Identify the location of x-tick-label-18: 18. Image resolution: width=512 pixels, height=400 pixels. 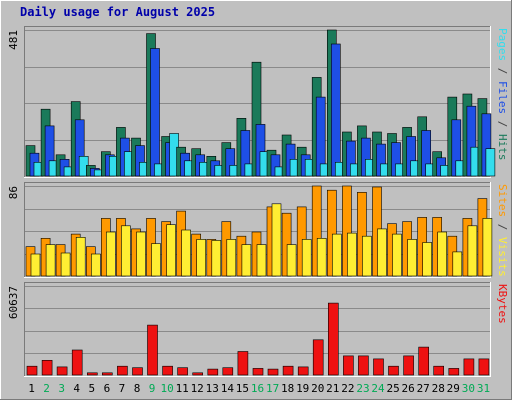
(287, 388).